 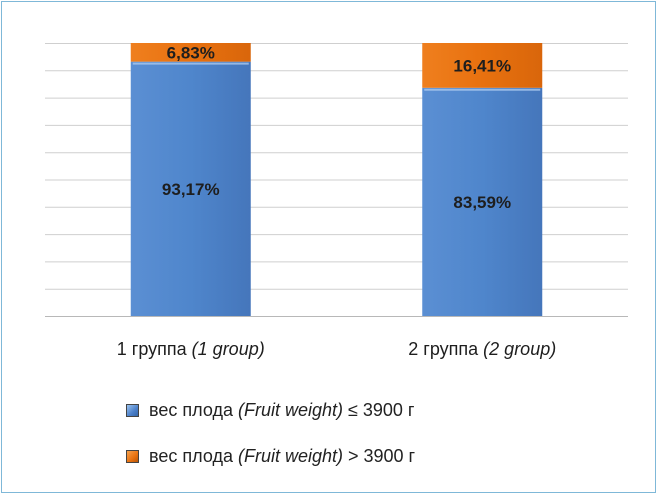 What do you see at coordinates (282, 455) in the screenshot?
I see `legend-label-heavy: вес плода (Fruit weight) > 3900 г` at bounding box center [282, 455].